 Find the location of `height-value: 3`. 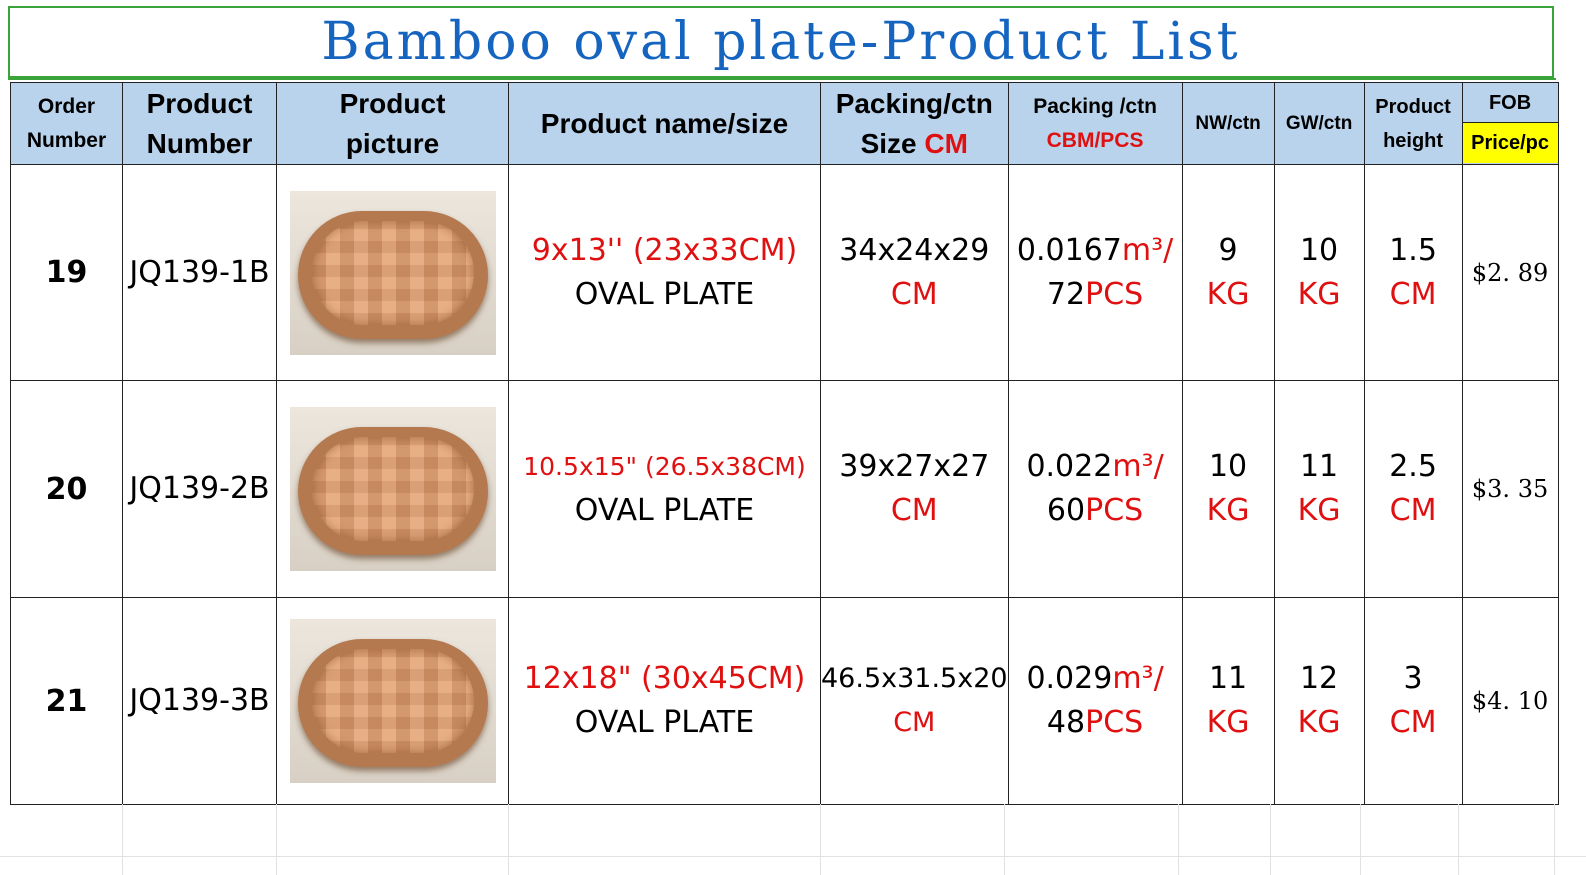

height-value: 3 is located at coordinates (1413, 678).